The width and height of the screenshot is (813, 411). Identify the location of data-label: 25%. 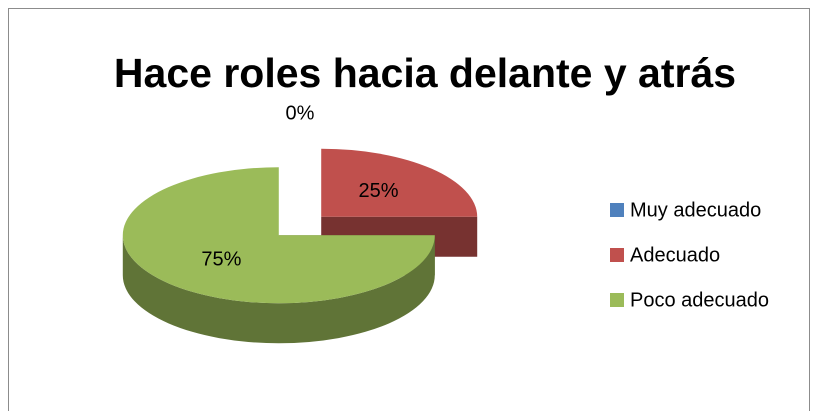
(379, 191).